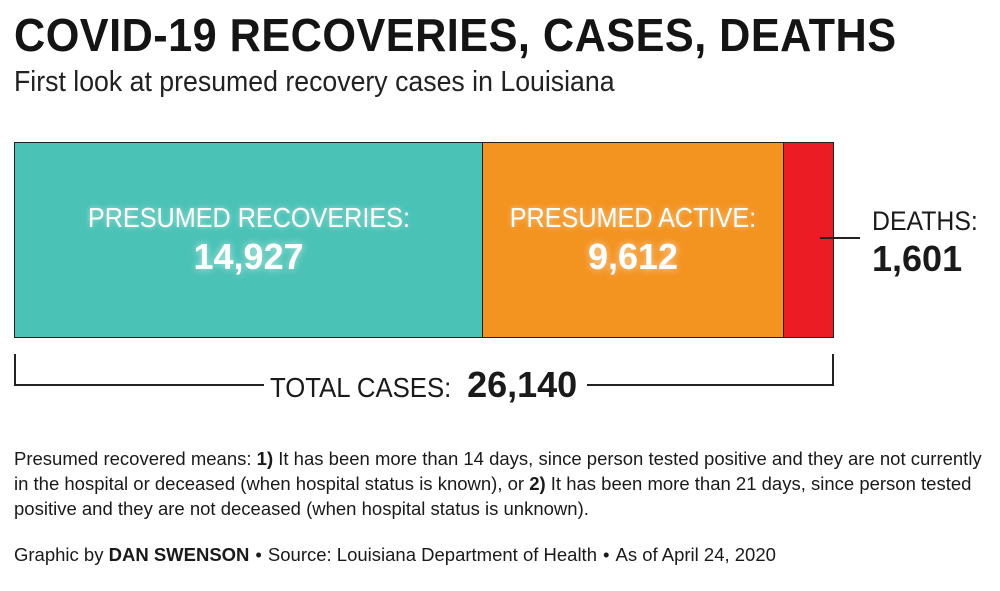  I want to click on bar-segment-deaths, so click(807, 240).